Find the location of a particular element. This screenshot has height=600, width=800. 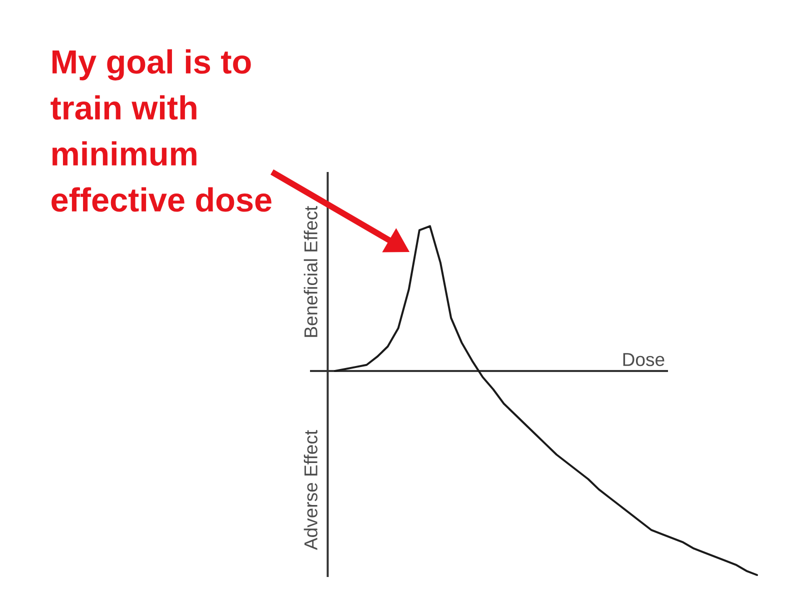

text: Adverse Effect is located at coordinates (311, 490).